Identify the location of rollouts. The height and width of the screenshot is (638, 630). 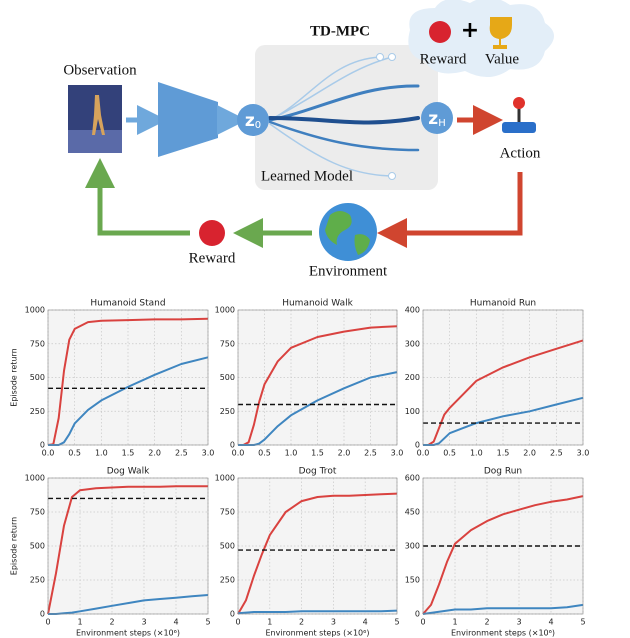
(344, 116).